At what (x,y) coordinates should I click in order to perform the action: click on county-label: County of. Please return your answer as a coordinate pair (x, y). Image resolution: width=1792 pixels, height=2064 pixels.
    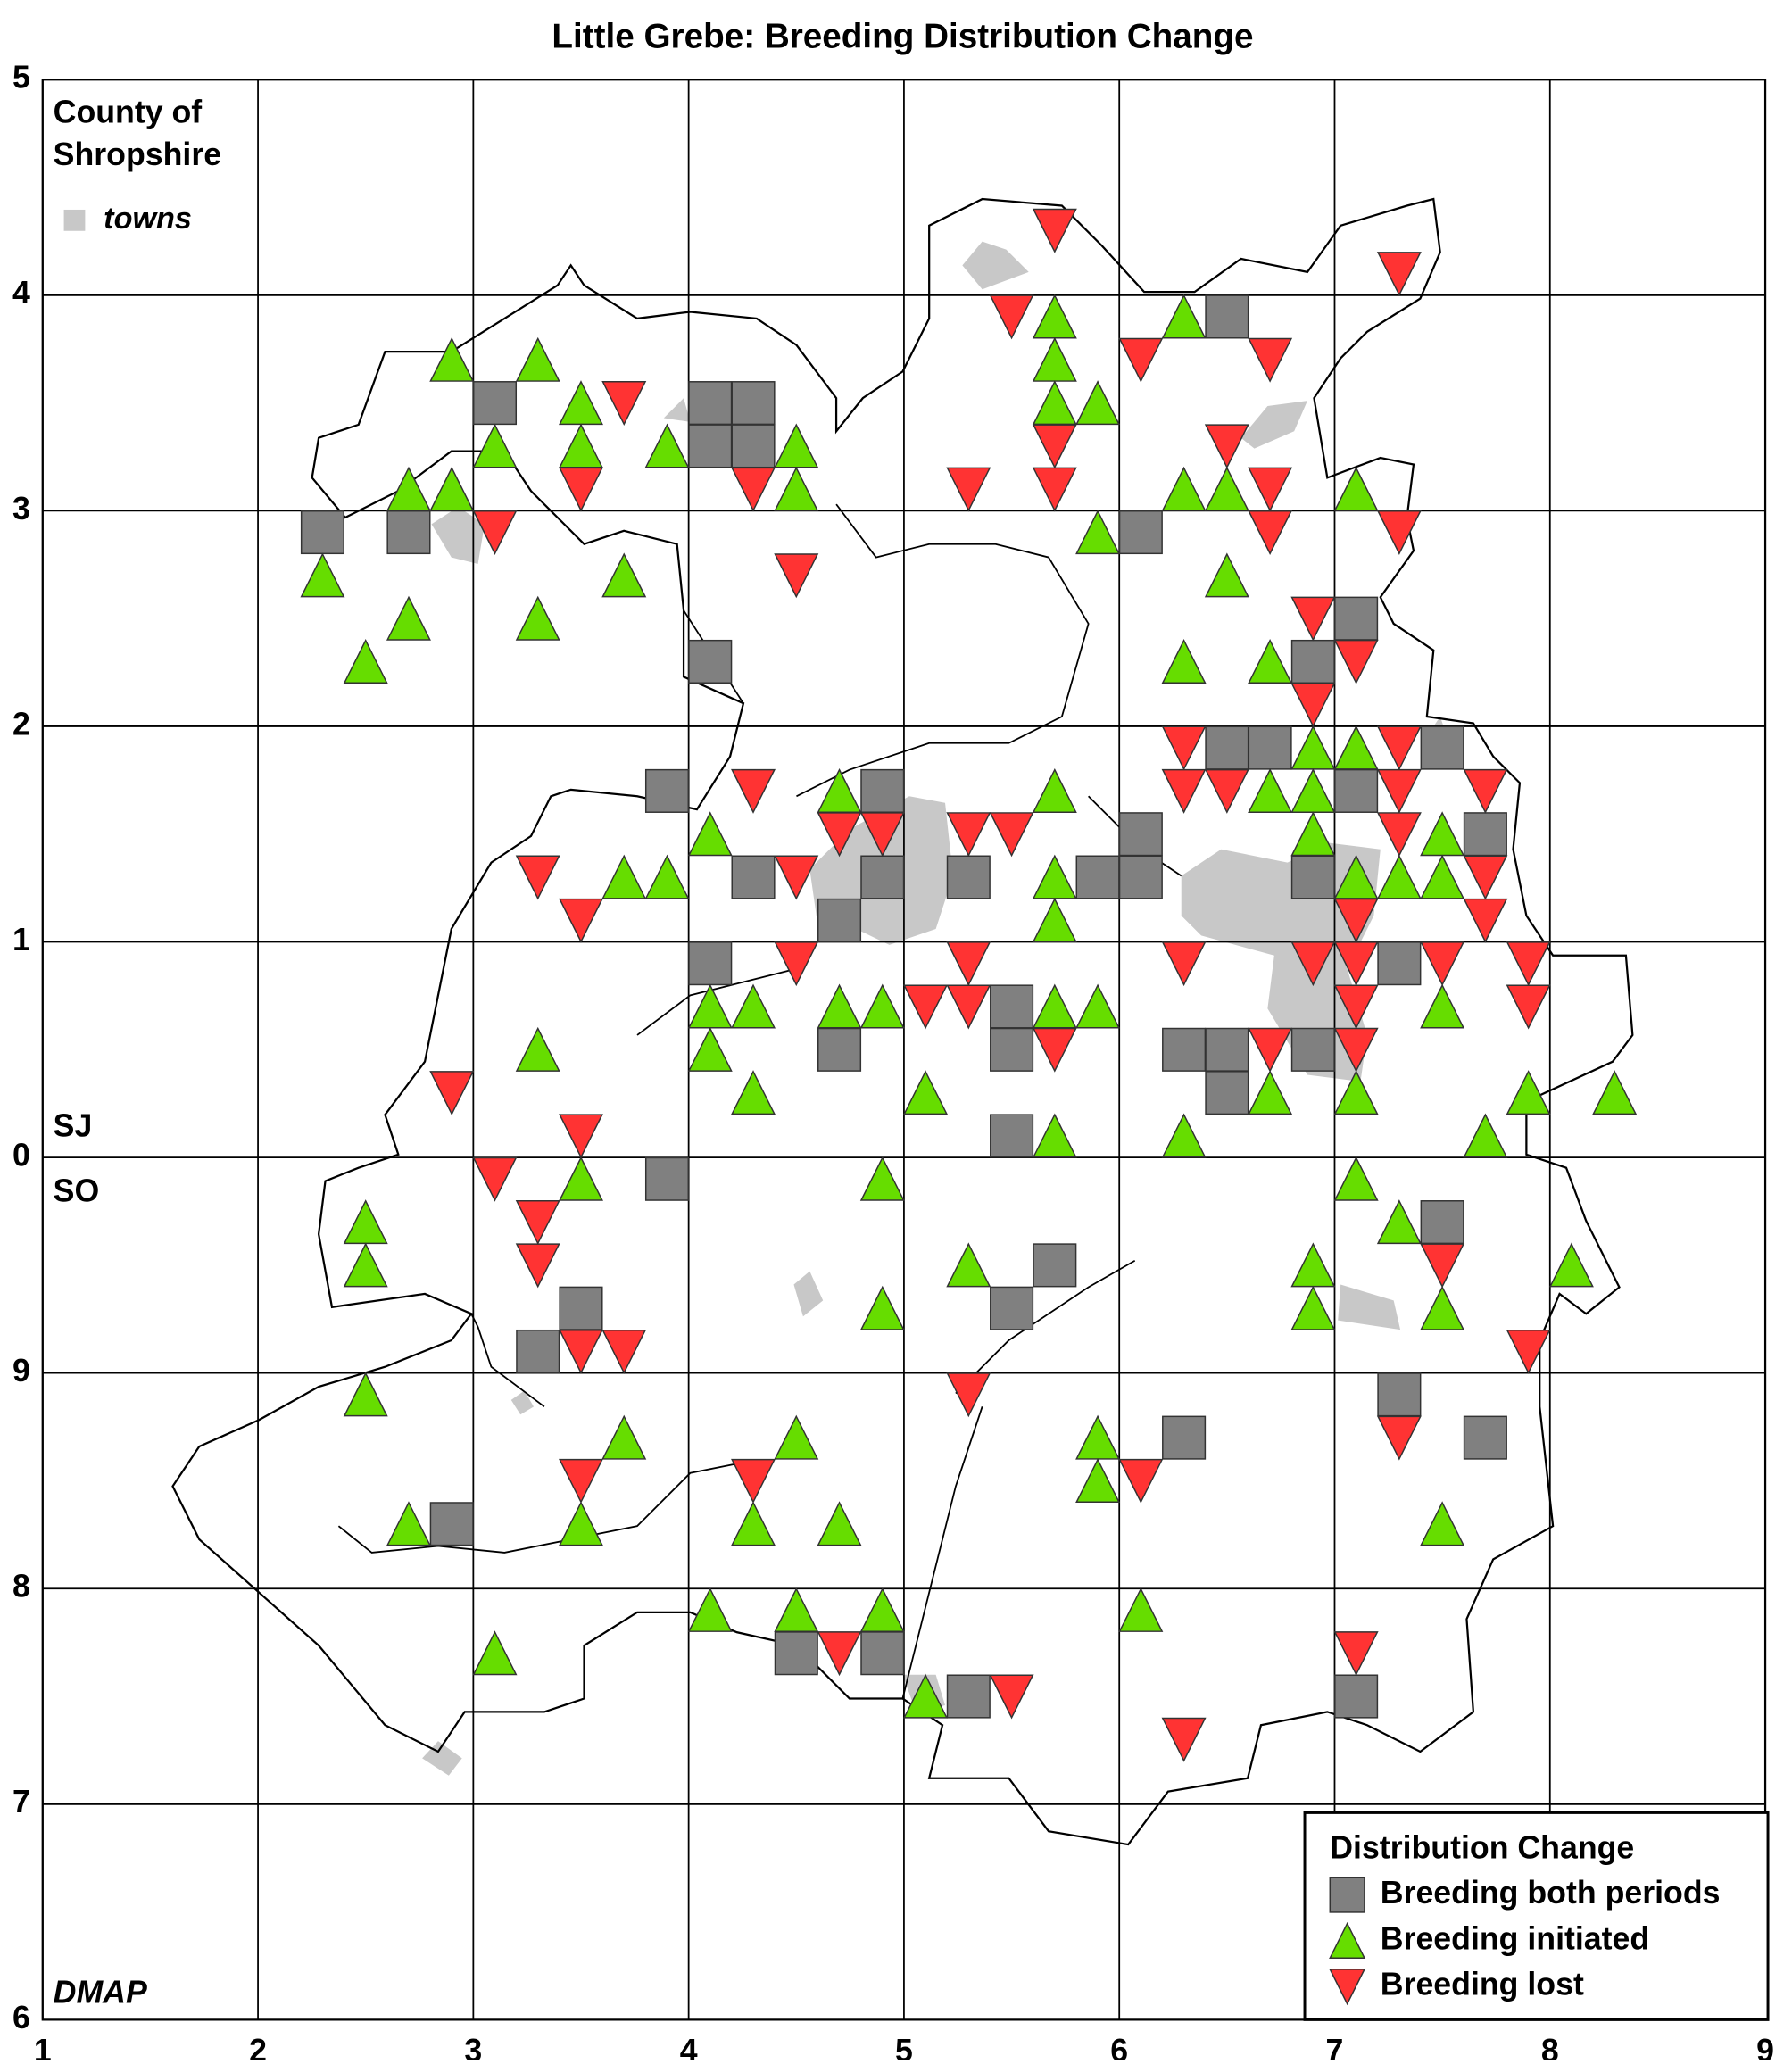
    Looking at the image, I should click on (128, 112).